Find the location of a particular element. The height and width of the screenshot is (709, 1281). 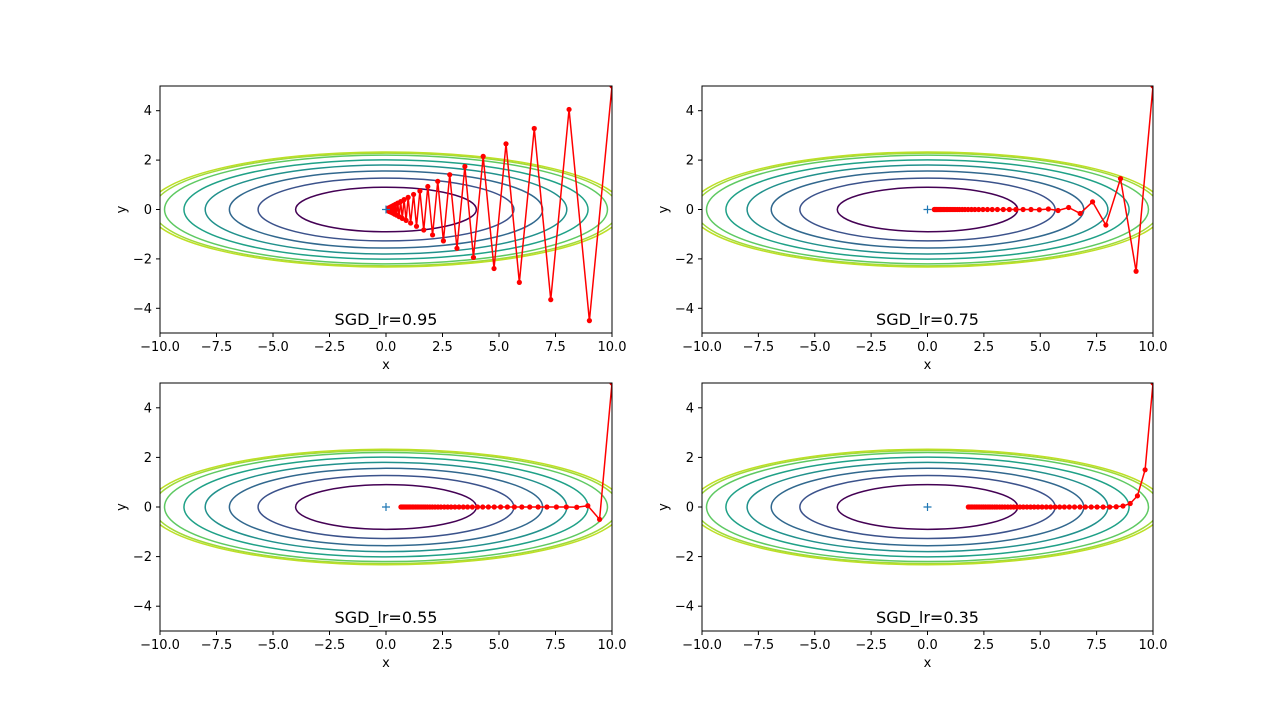

plot-area is located at coordinates (927, 474).